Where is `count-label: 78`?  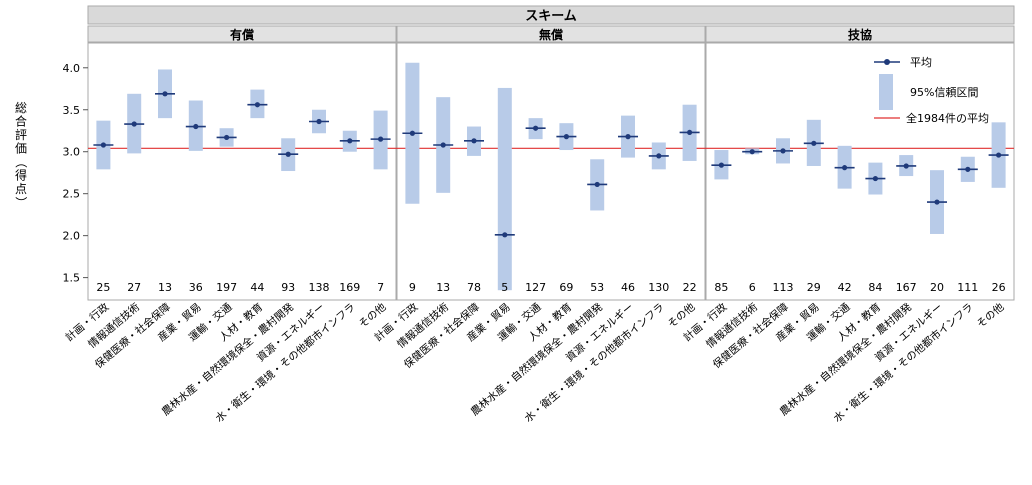
count-label: 78 is located at coordinates (474, 287).